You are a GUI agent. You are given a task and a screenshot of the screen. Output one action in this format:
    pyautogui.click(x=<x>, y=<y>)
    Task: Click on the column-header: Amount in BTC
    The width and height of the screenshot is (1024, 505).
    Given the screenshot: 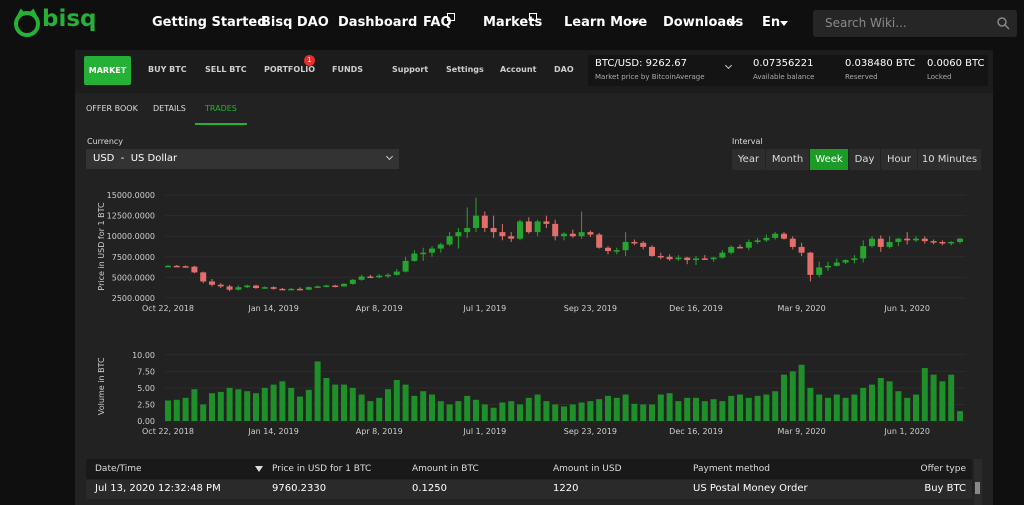 What is the action you would take?
    pyautogui.click(x=445, y=469)
    